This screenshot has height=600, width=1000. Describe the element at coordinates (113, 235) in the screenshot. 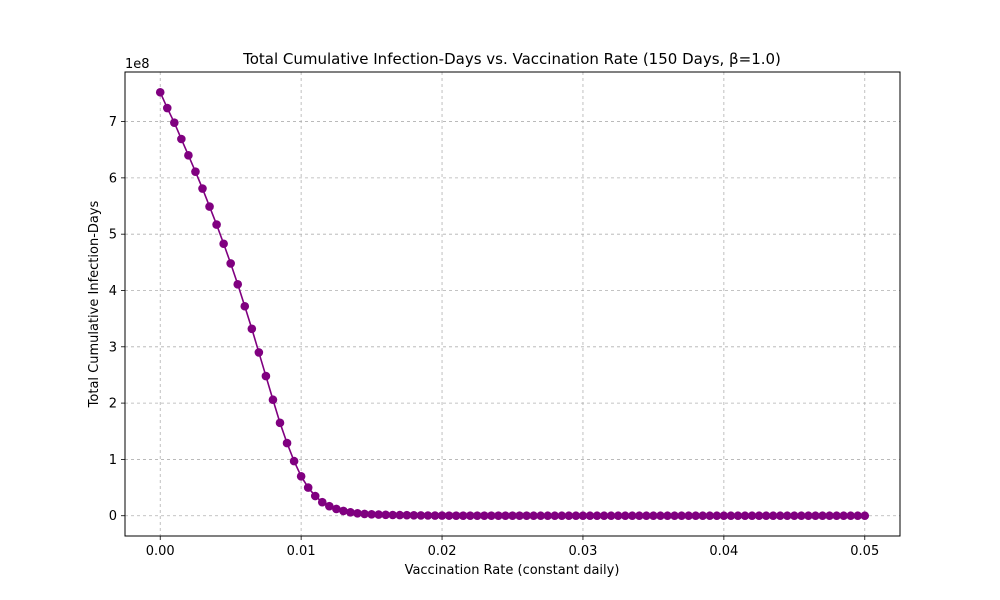

I see `y-tick-label: 5` at that location.